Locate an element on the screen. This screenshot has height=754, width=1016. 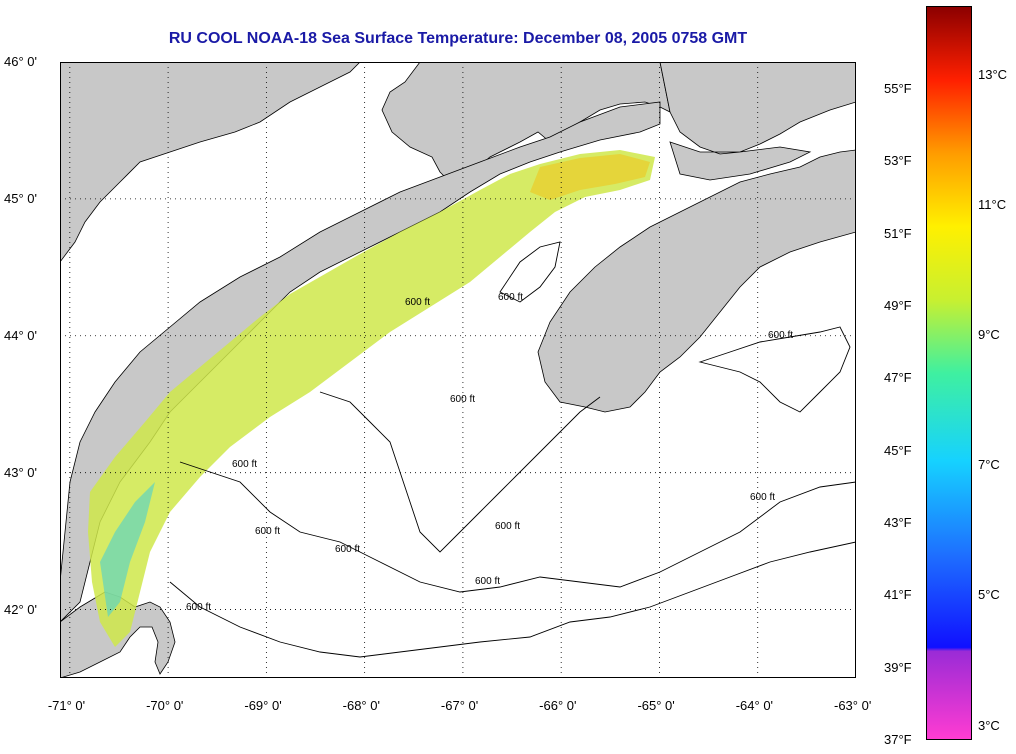
longitude-label: -67° 0' is located at coordinates (459, 705).